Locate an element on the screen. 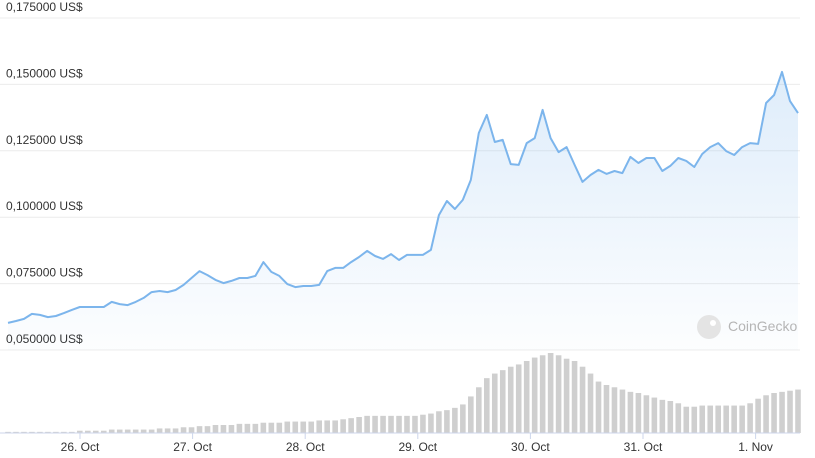 Image resolution: width=815 pixels, height=458 pixels. x-tick-label: 29. Oct is located at coordinates (417, 447).